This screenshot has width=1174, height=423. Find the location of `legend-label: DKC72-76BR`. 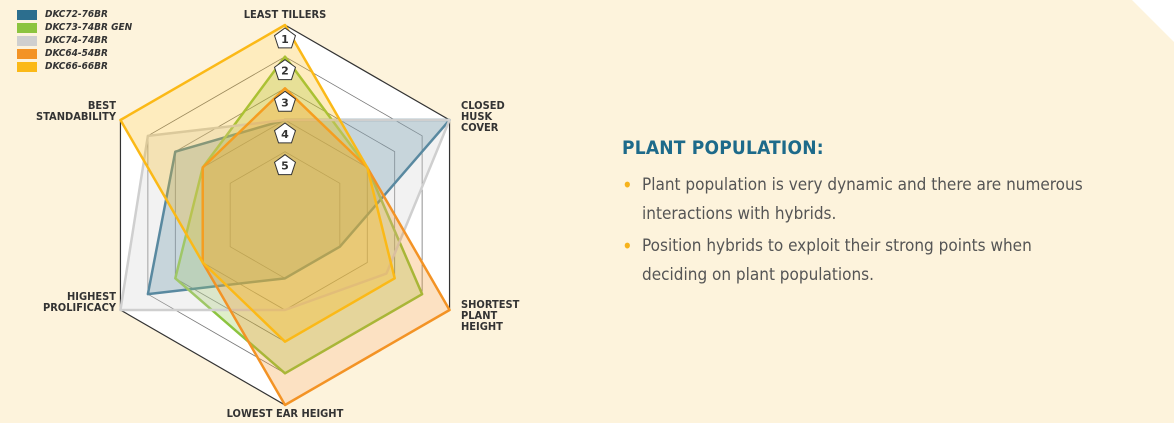

legend-label: DKC72-76BR is located at coordinates (76, 14).